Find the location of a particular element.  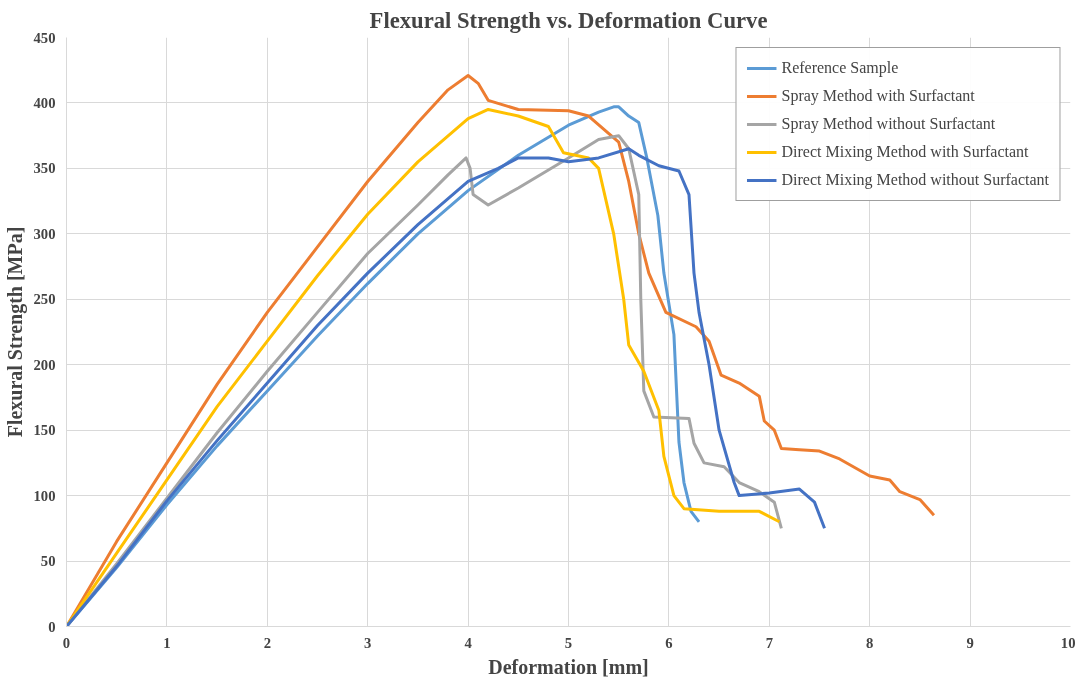

y-tick-label: 400 is located at coordinates (44, 102).